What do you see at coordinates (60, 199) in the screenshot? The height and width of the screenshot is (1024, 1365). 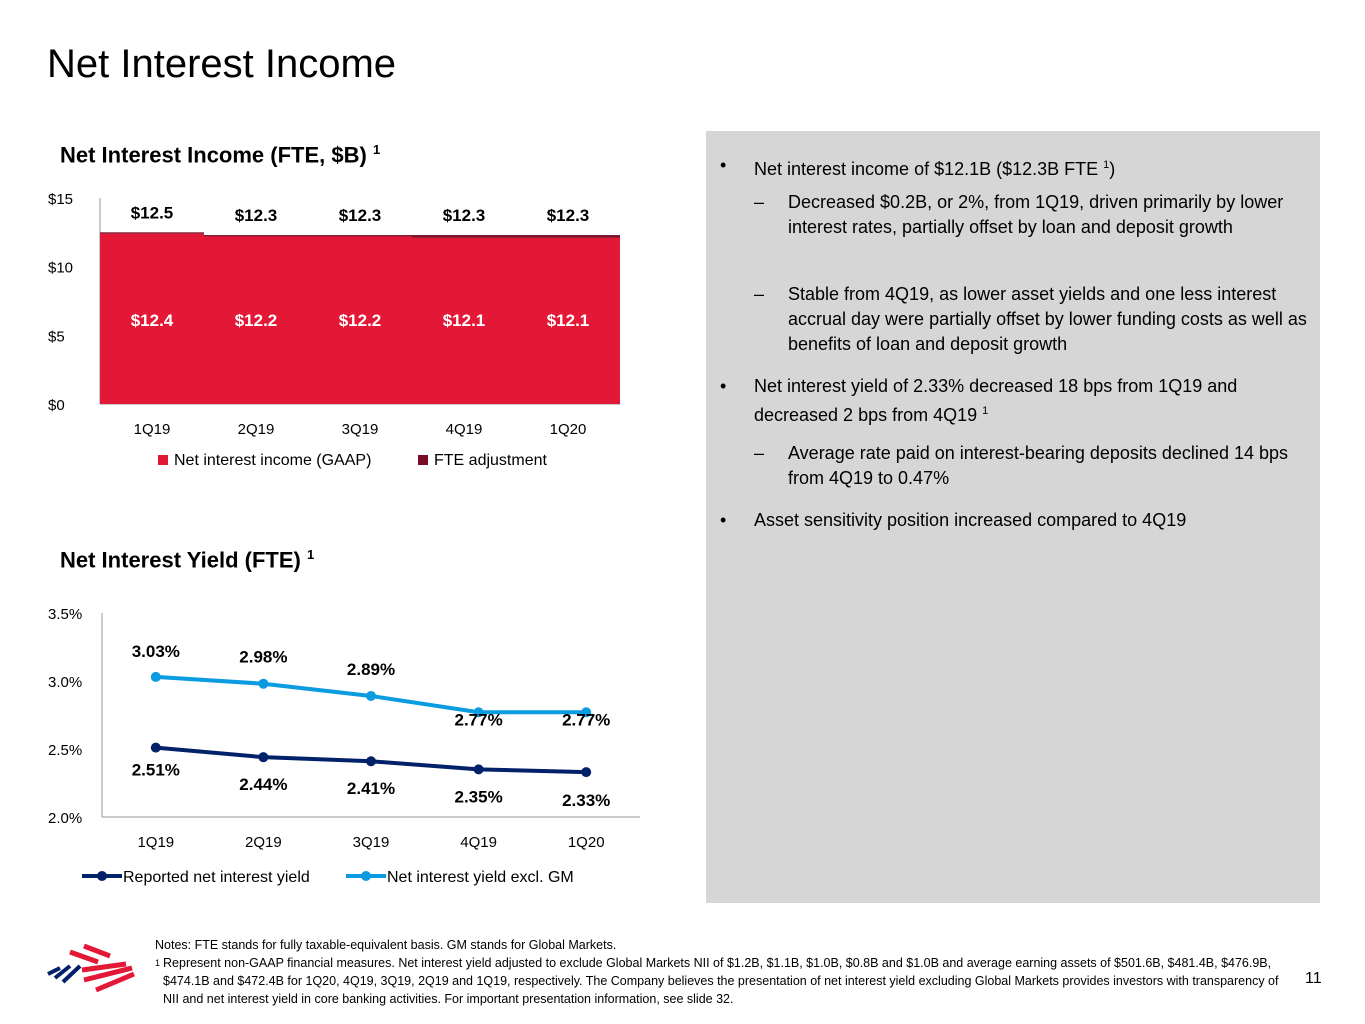 I see `y-tick-label: $15` at bounding box center [60, 199].